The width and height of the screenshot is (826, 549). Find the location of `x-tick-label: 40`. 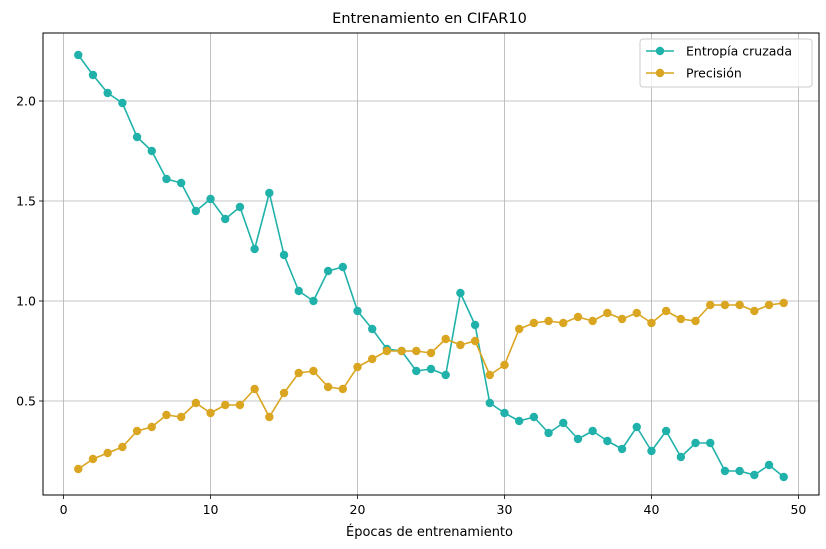

x-tick-label: 40 is located at coordinates (652, 509).